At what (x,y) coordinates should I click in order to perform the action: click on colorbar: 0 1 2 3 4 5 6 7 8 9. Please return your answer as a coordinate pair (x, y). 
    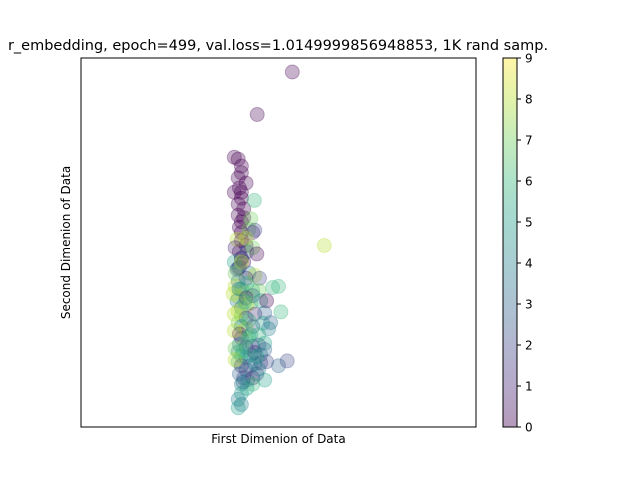
    Looking at the image, I should click on (517, 243).